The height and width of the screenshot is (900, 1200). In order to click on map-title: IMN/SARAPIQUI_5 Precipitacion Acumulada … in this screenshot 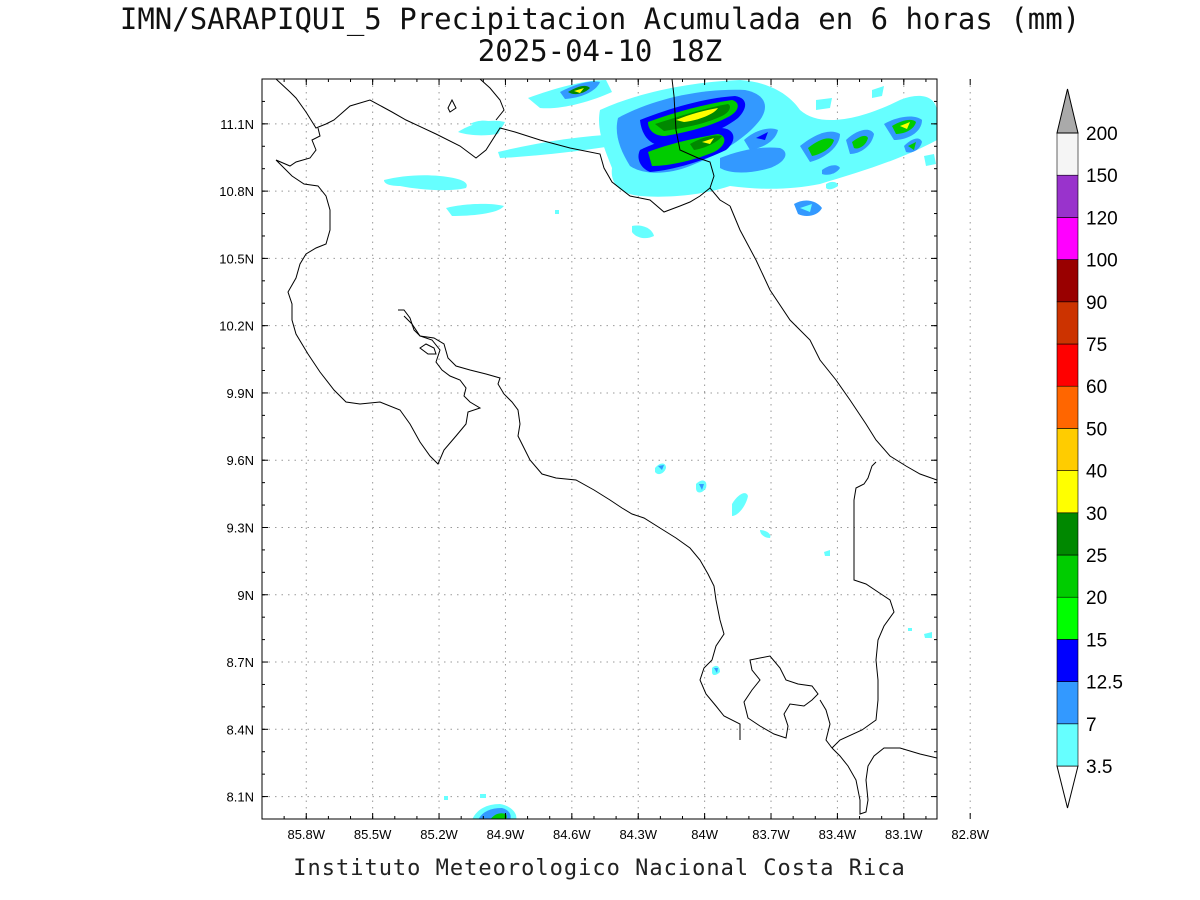, I will do `click(600, 19)`.